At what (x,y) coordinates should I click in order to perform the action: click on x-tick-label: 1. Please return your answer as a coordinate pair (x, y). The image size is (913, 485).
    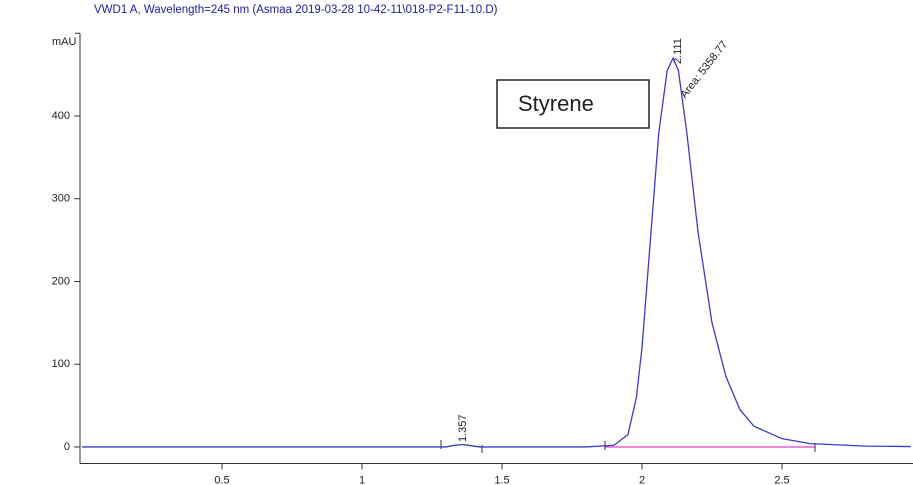
    Looking at the image, I should click on (362, 479).